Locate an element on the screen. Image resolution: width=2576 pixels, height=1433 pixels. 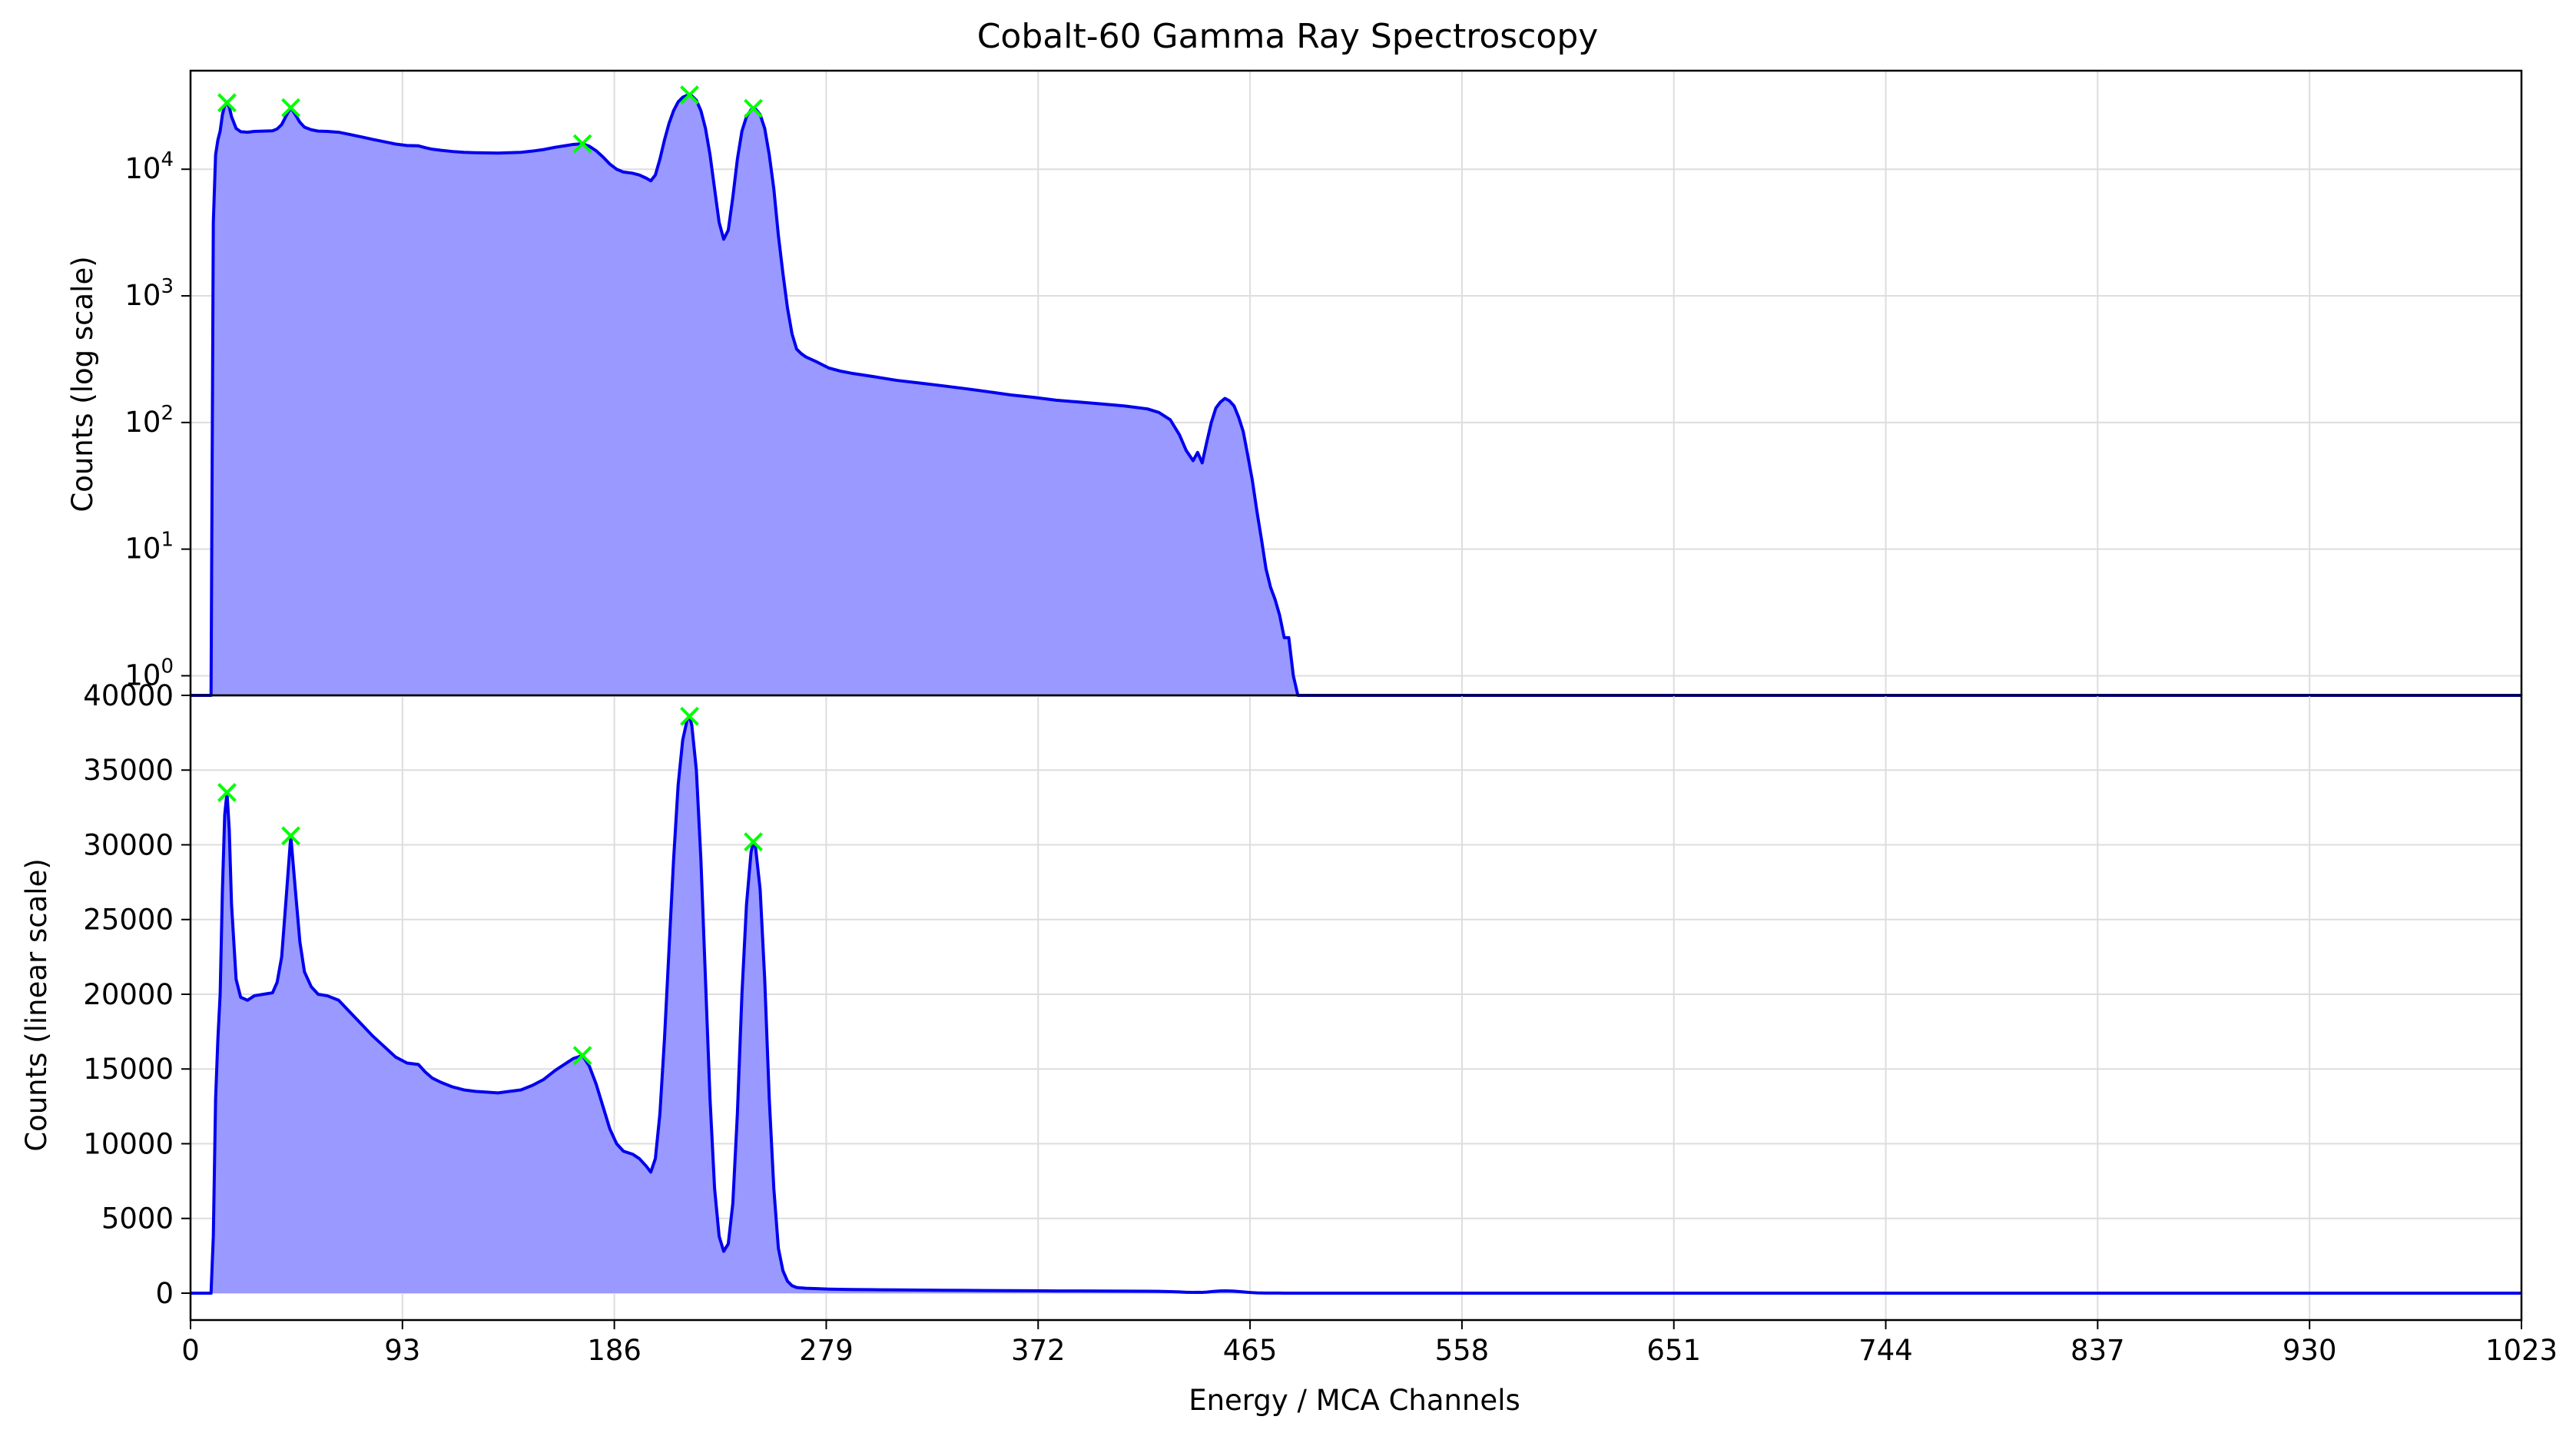
y-tick-label: 15000 is located at coordinates (128, 1069).